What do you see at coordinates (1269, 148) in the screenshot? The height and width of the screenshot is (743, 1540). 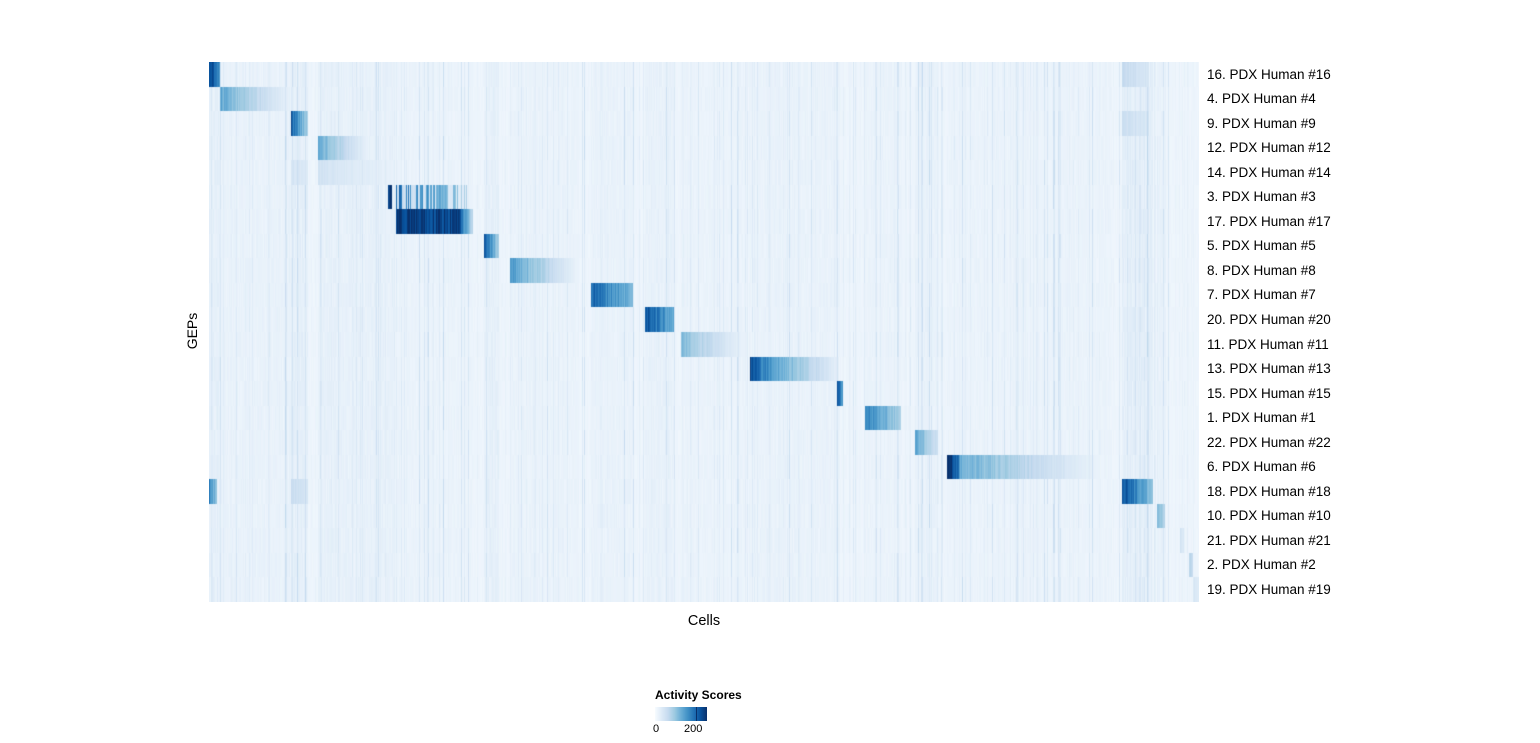 I see `row-label: 12. PDX Human #12` at bounding box center [1269, 148].